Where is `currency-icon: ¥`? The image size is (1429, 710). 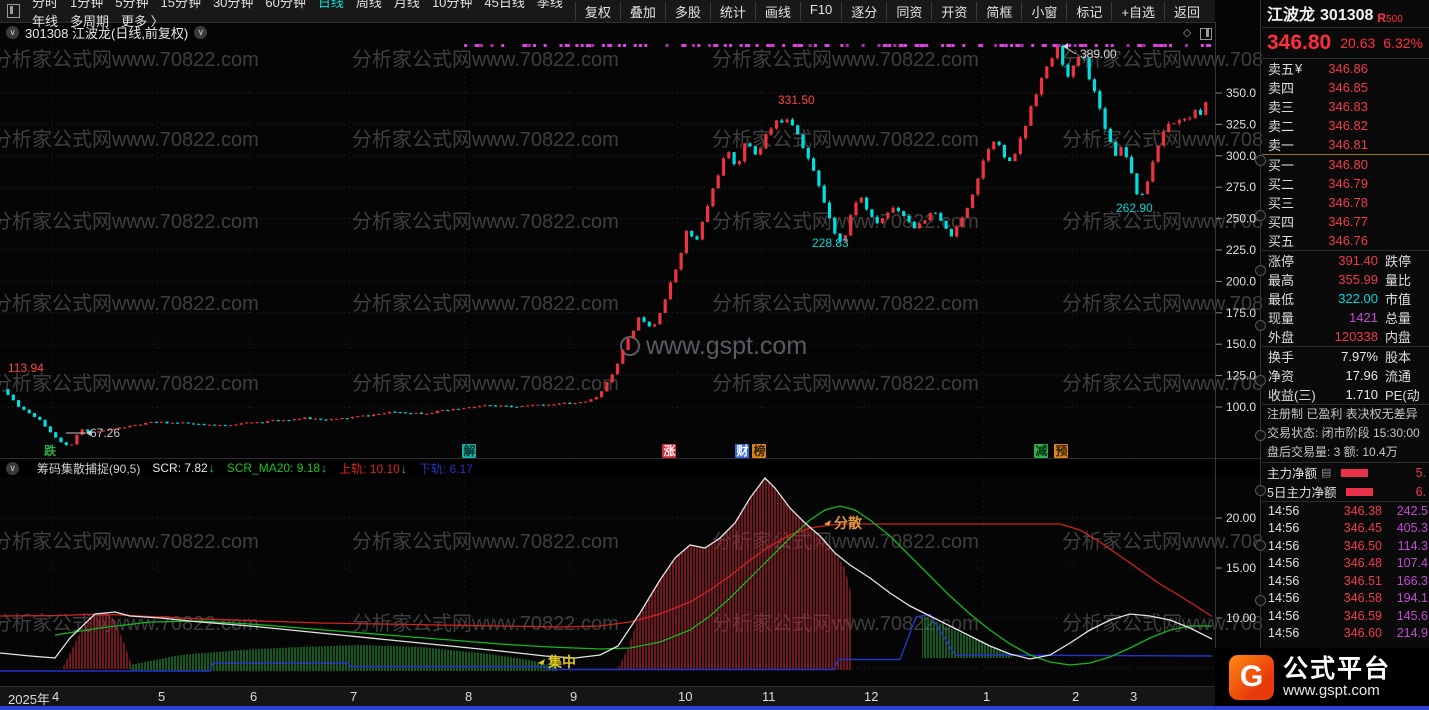
currency-icon: ¥ is located at coordinates (1299, 68).